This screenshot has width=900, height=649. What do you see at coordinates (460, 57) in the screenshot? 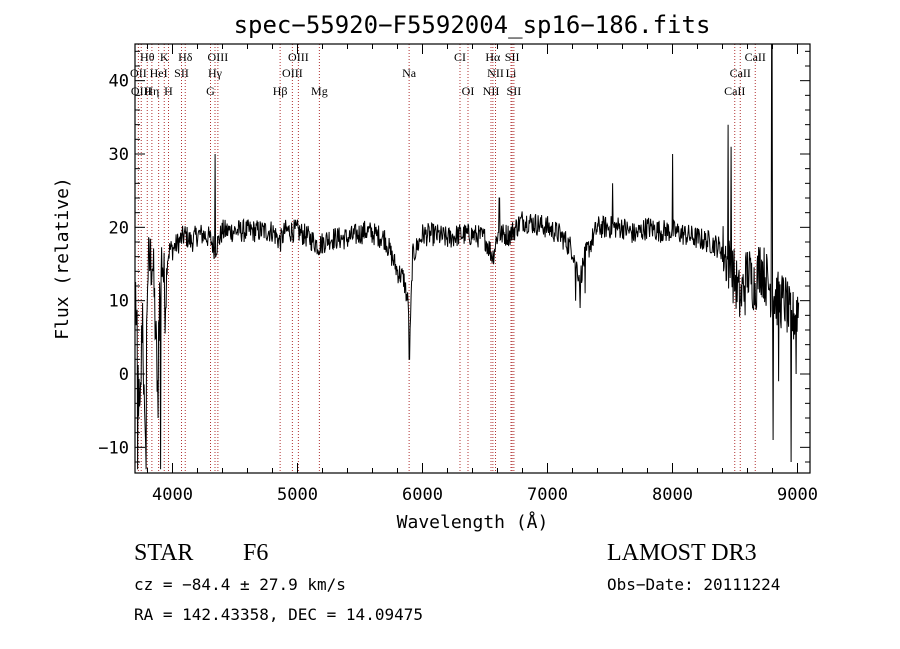
I see `marker-label: CI` at bounding box center [460, 57].